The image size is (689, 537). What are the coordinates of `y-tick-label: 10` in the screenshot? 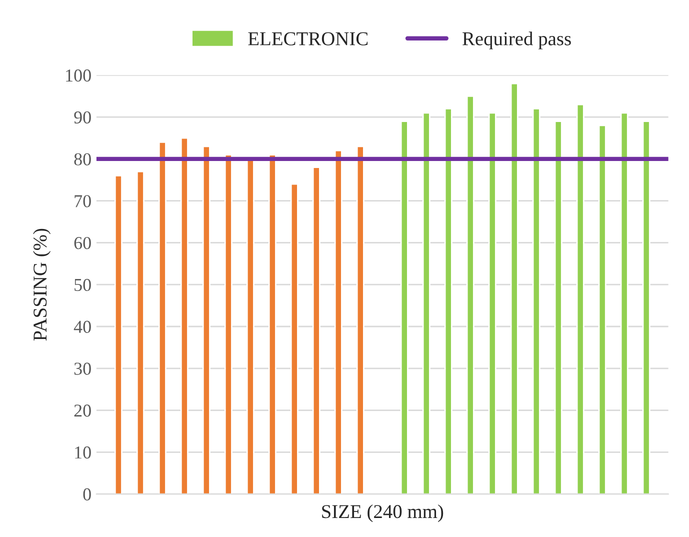 It's located at (83, 452).